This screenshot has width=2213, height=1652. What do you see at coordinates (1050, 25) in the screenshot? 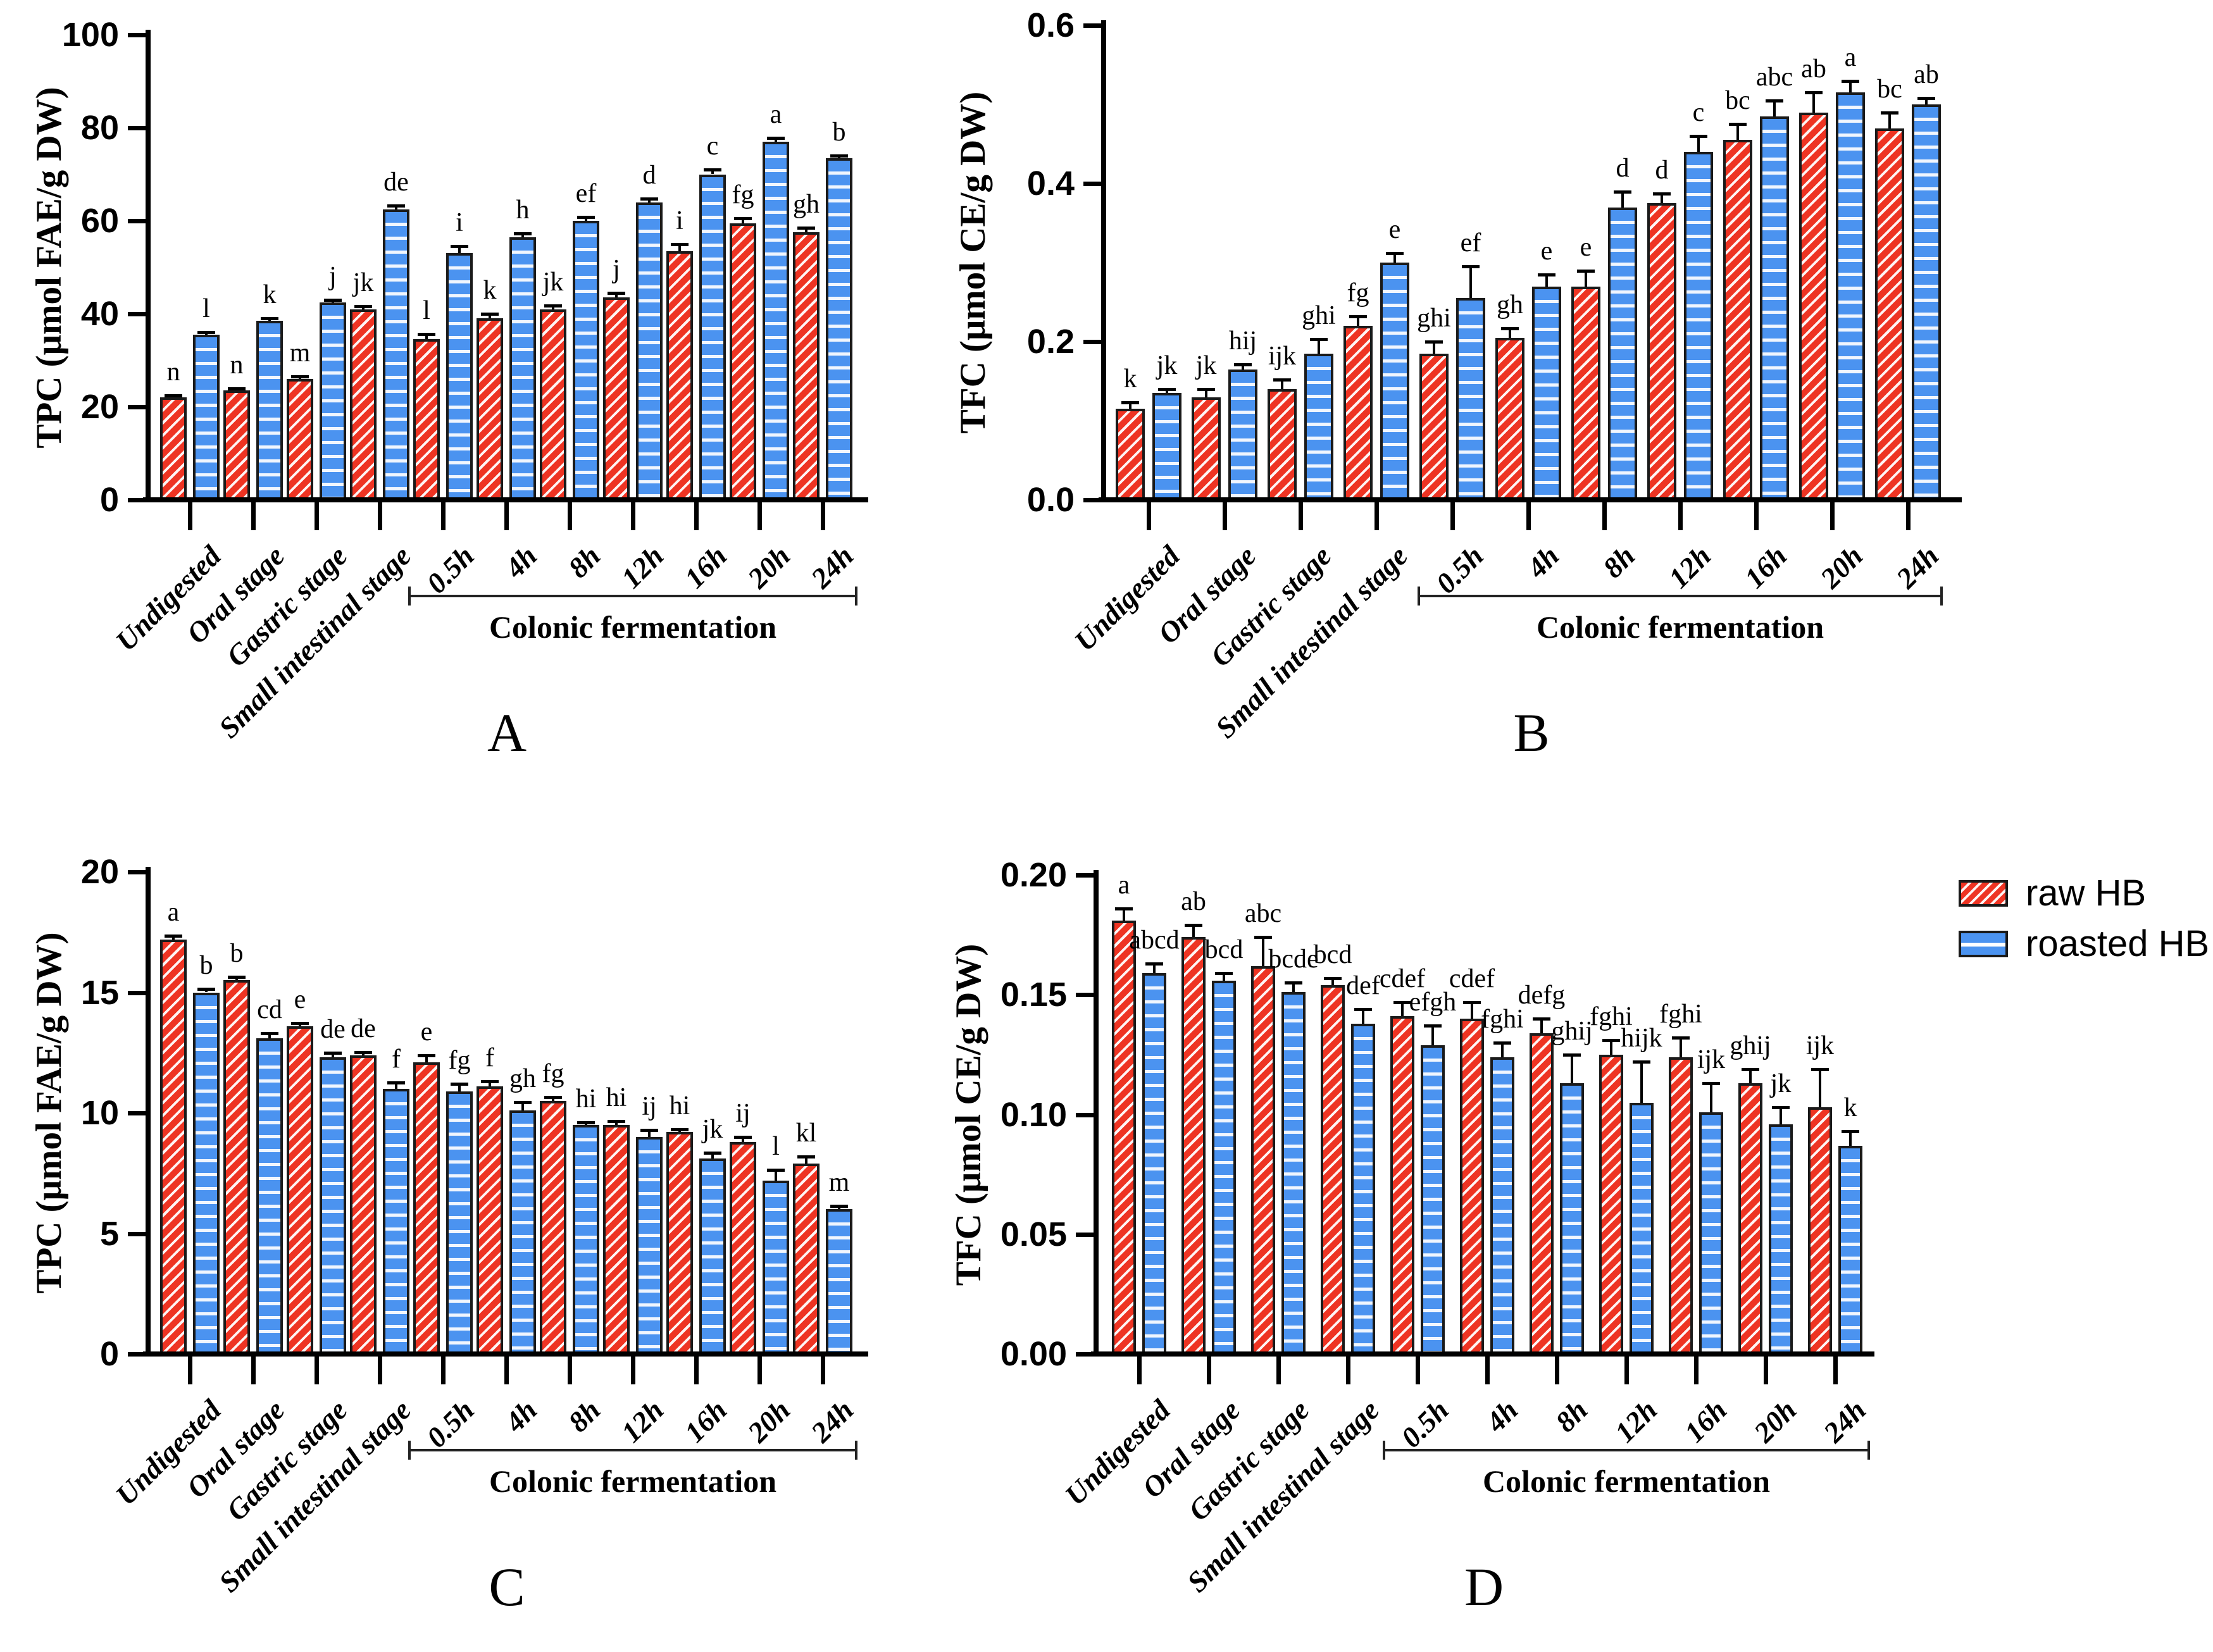
I see `y-tick-label: 0.6` at bounding box center [1050, 25].